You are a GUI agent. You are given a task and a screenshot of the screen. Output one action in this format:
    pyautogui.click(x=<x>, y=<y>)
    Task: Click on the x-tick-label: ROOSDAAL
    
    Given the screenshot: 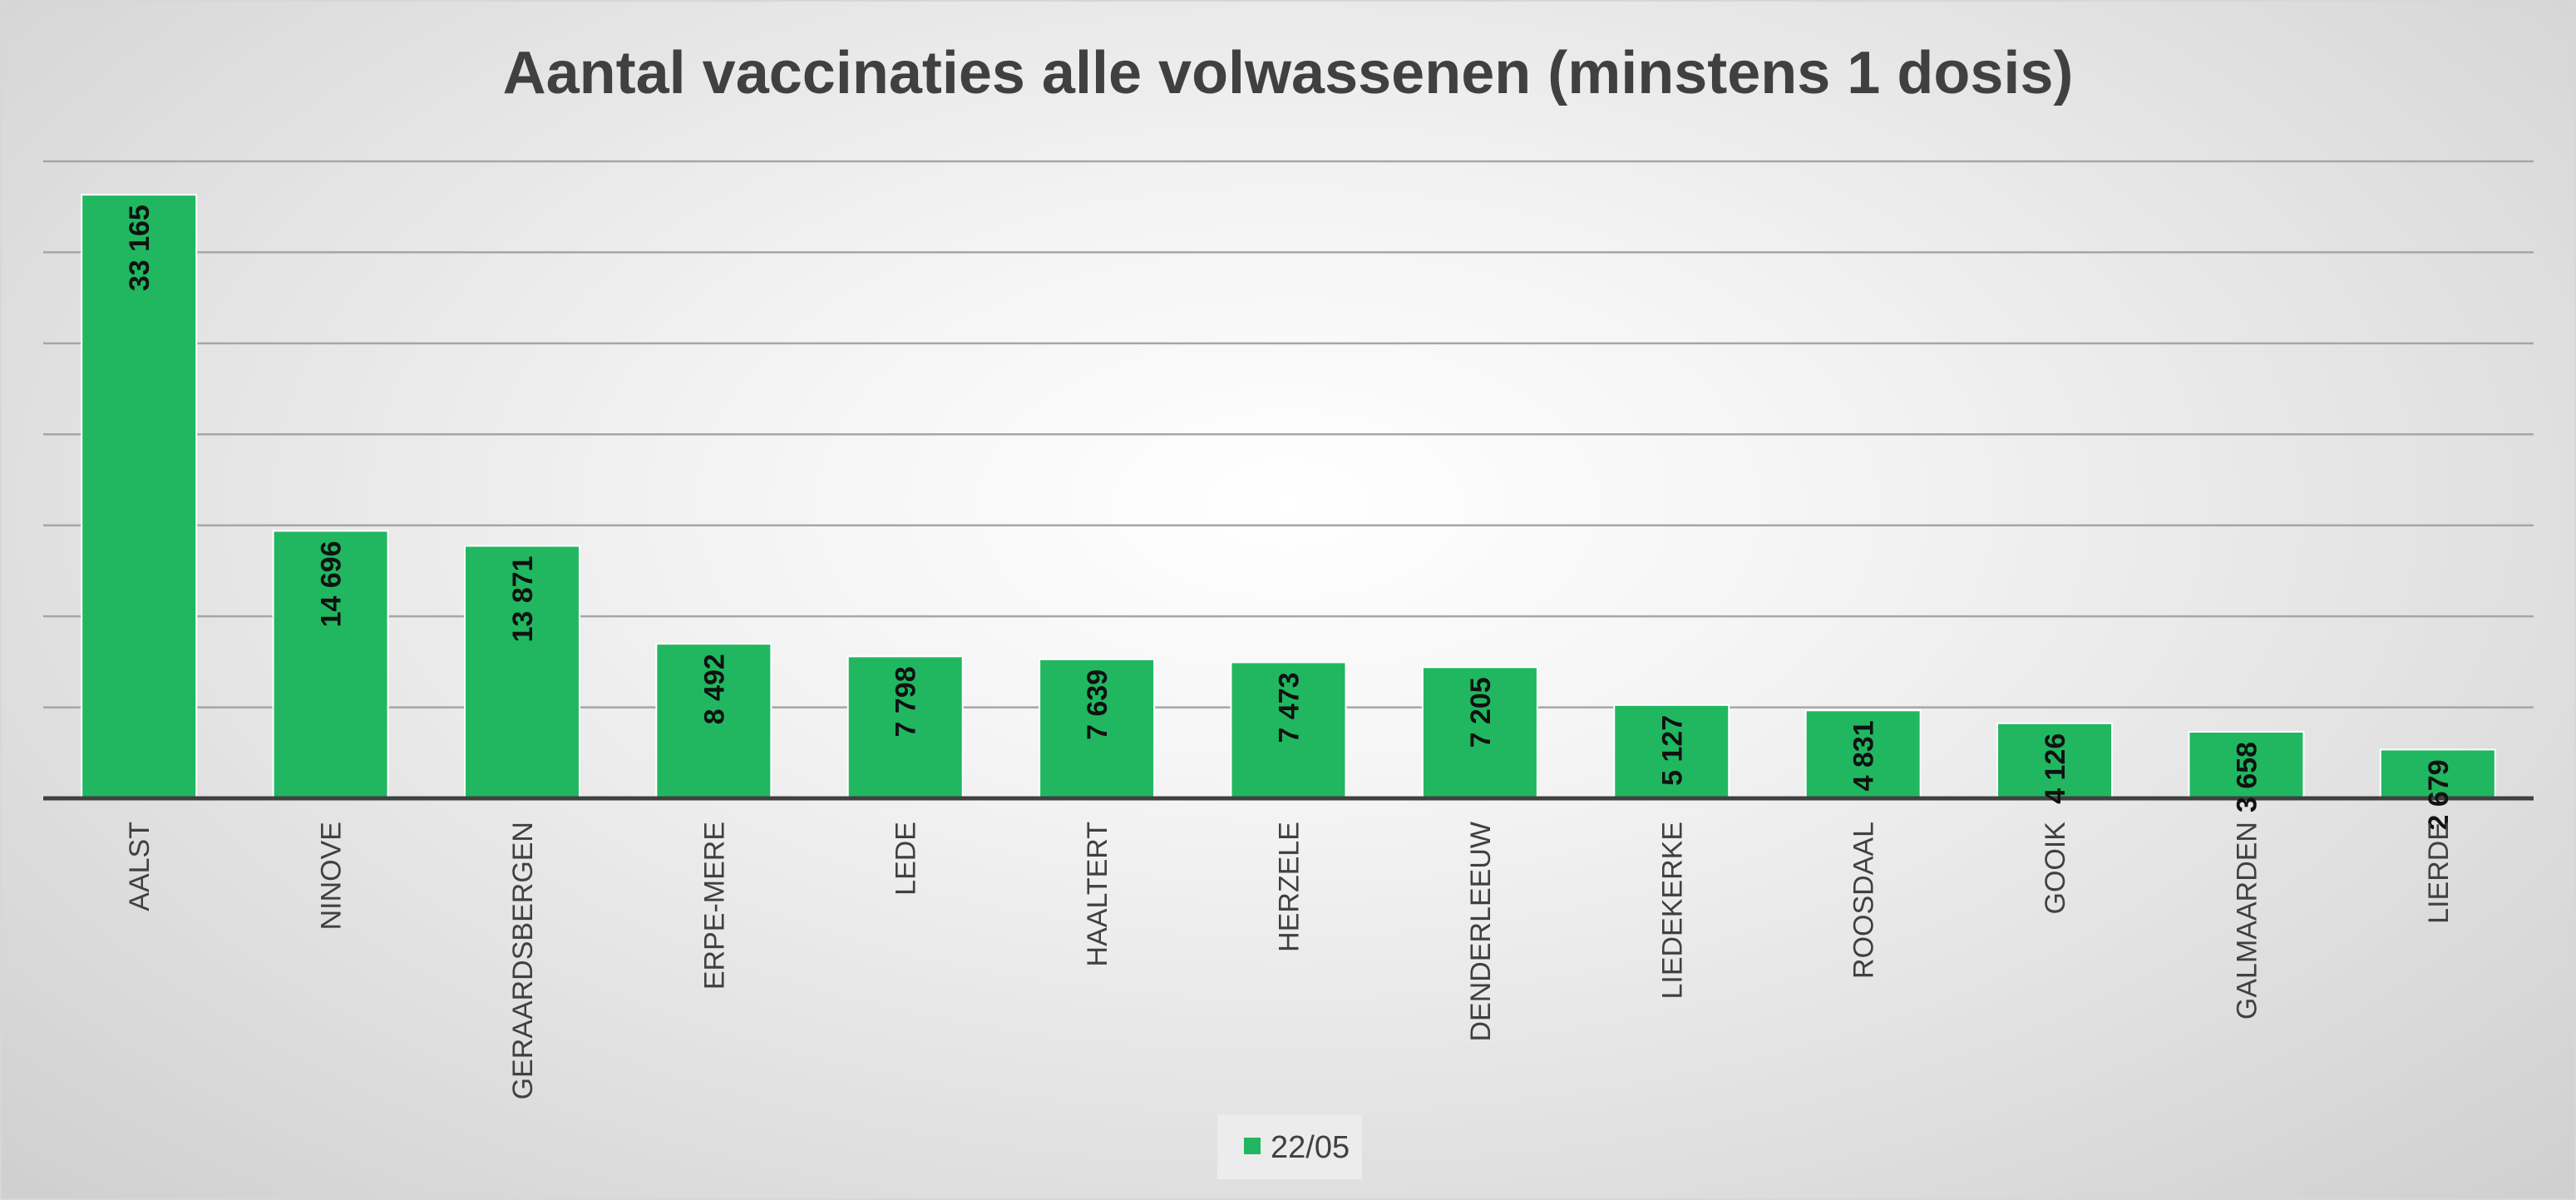 What is the action you would take?
    pyautogui.click(x=1864, y=900)
    